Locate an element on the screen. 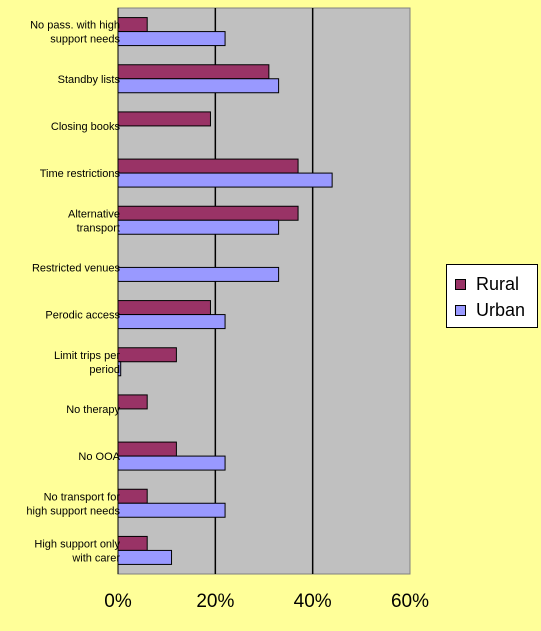 This screenshot has height=631, width=541. x-tick-labels: 0% 20% 40% 60% is located at coordinates (266, 601).